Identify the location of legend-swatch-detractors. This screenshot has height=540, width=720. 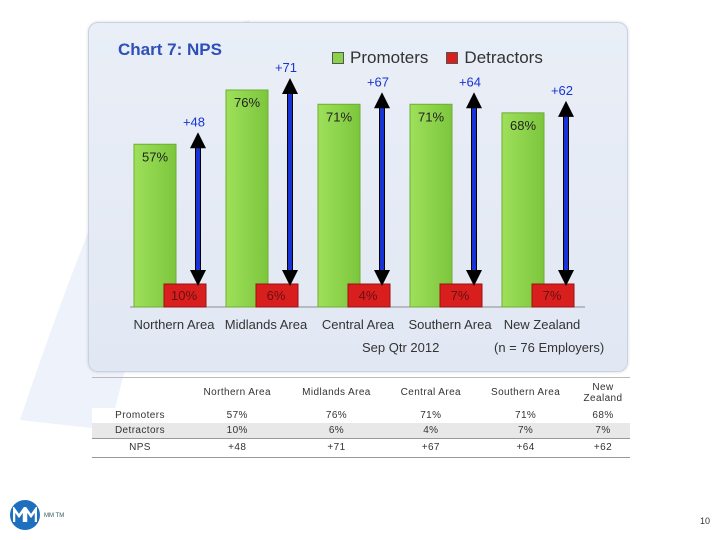
(452, 58).